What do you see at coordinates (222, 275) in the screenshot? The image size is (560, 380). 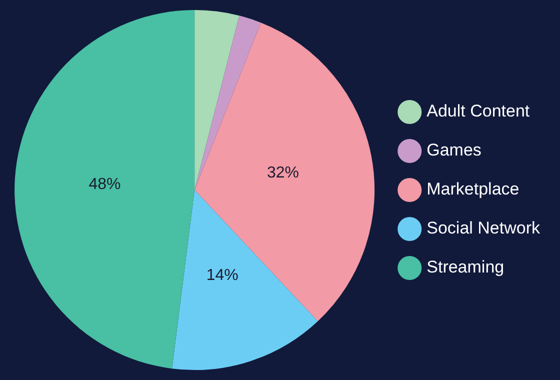 I see `data-label: 14%` at bounding box center [222, 275].